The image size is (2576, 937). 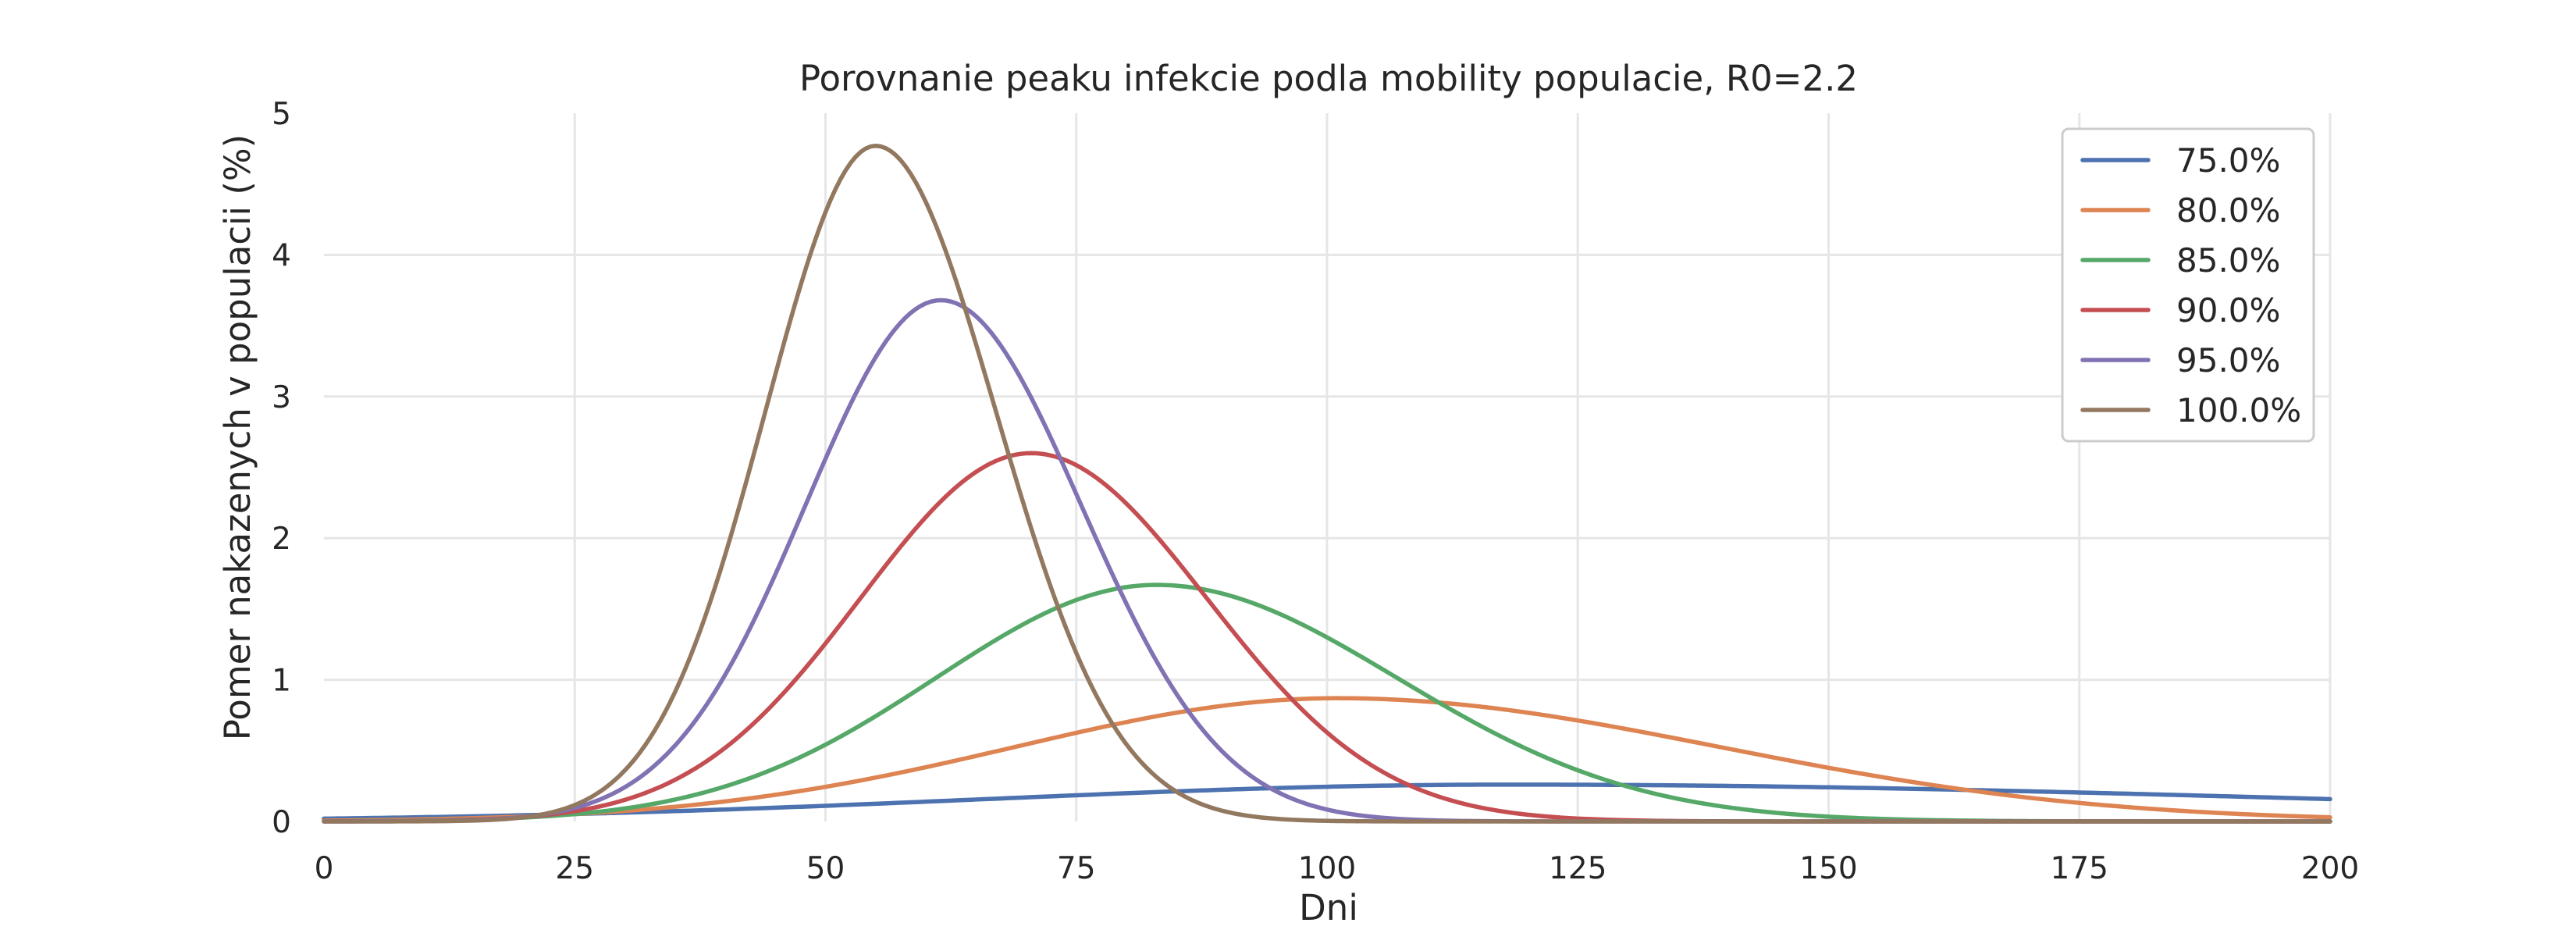 I want to click on legend-box, so click(x=2188, y=285).